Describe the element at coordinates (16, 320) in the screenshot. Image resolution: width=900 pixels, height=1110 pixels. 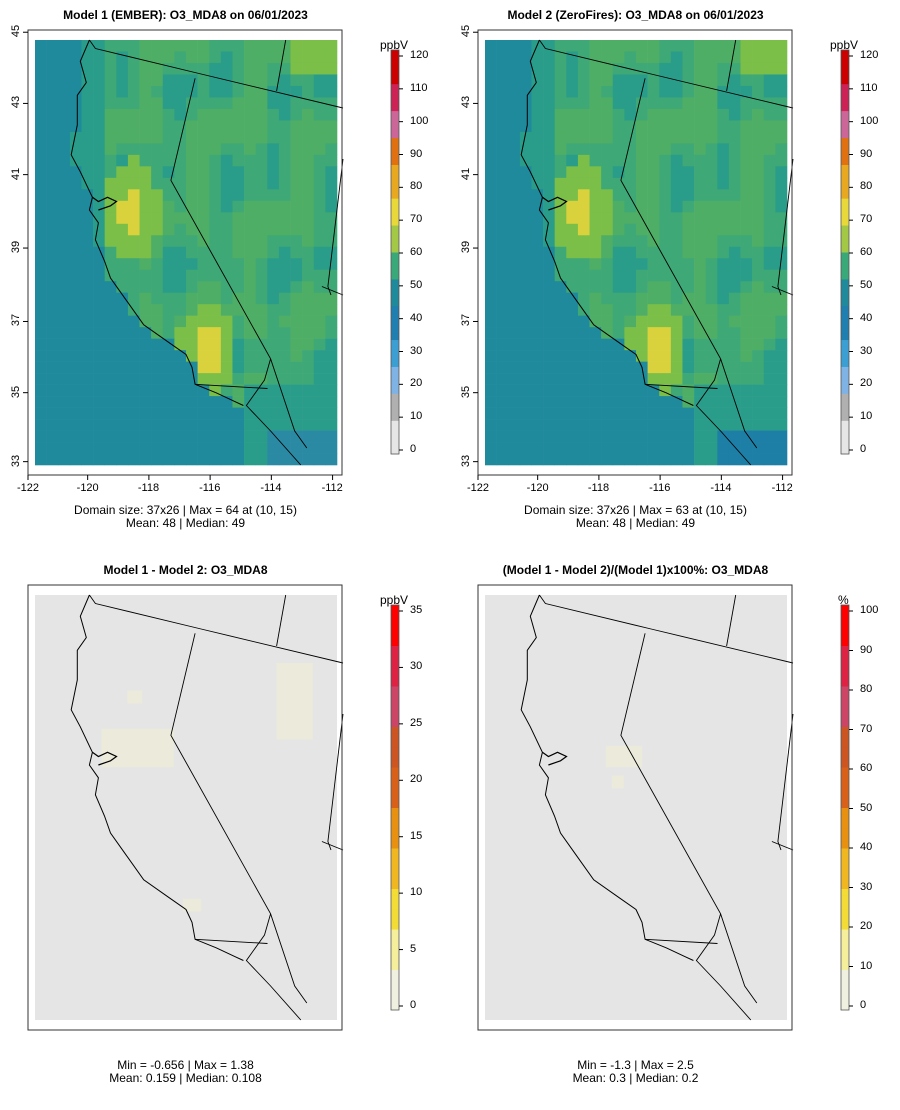
I see `panel1-y-tick-label: 37` at that location.